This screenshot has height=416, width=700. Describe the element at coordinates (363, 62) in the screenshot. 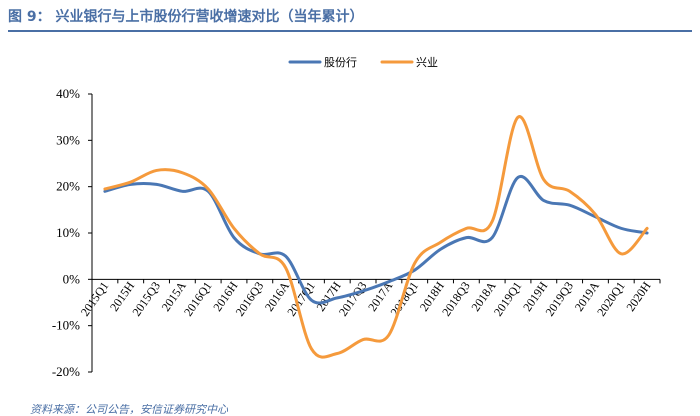

I see `legend: 股份行 兴业` at that location.